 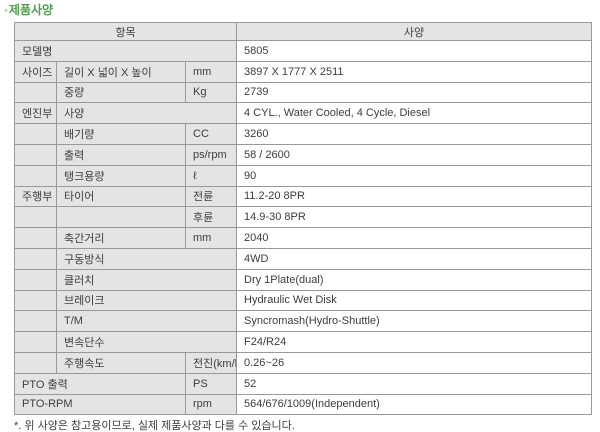 I want to click on table-row: 사이즈 길이 X 넓이 X 높이 mm 3897 X 1777 X 2511, so click(x=303, y=71).